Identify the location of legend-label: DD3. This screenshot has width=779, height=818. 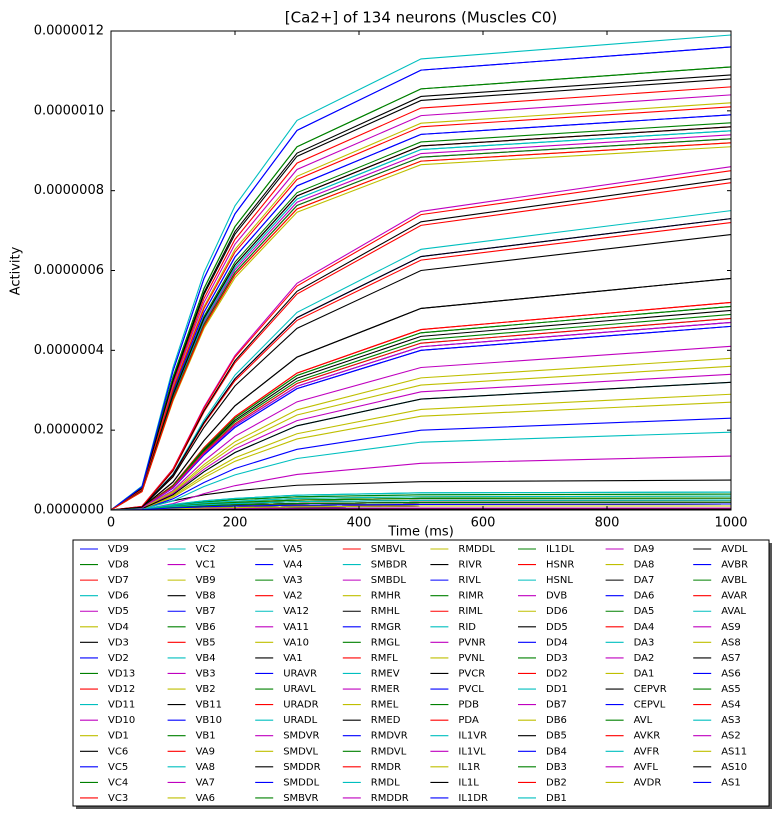
(557, 658).